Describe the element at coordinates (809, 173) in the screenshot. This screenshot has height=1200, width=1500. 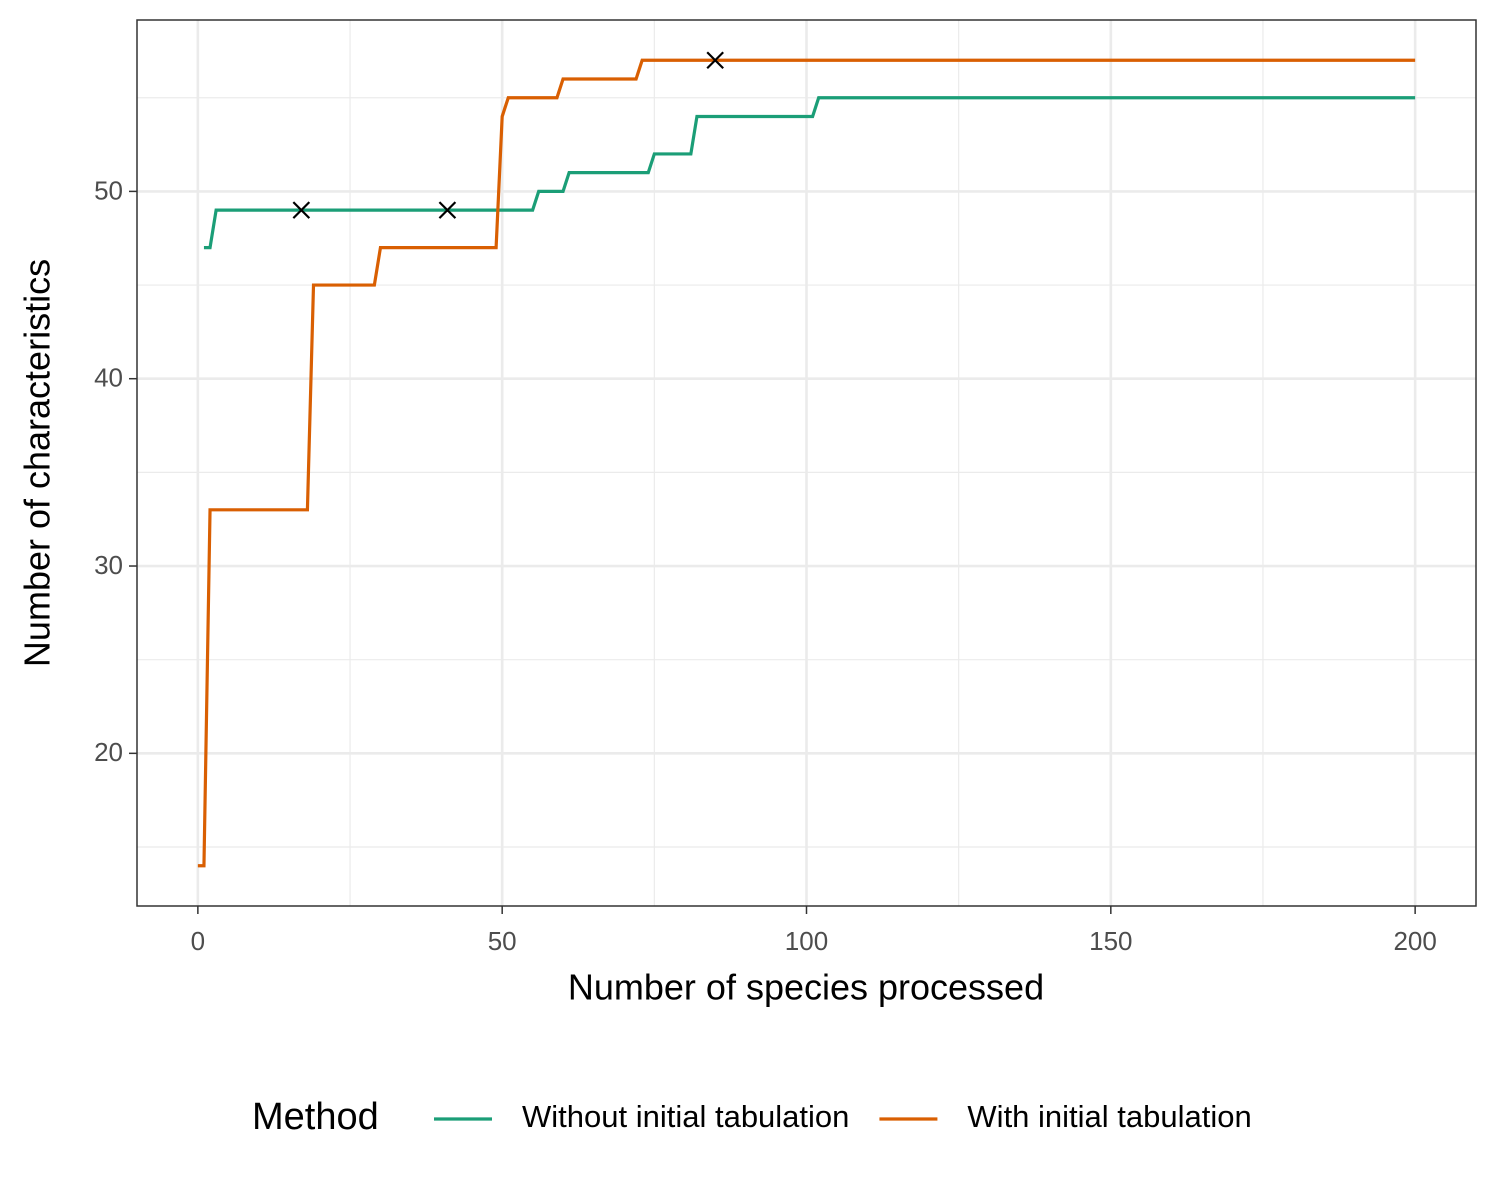
I see `series-line` at that location.